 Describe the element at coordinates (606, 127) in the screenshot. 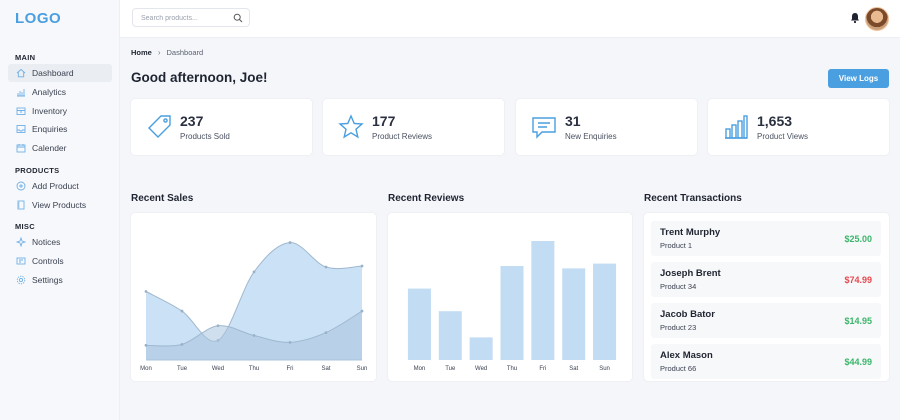

I see `stat-card-new-enquiries: 31 New Enquiries` at that location.